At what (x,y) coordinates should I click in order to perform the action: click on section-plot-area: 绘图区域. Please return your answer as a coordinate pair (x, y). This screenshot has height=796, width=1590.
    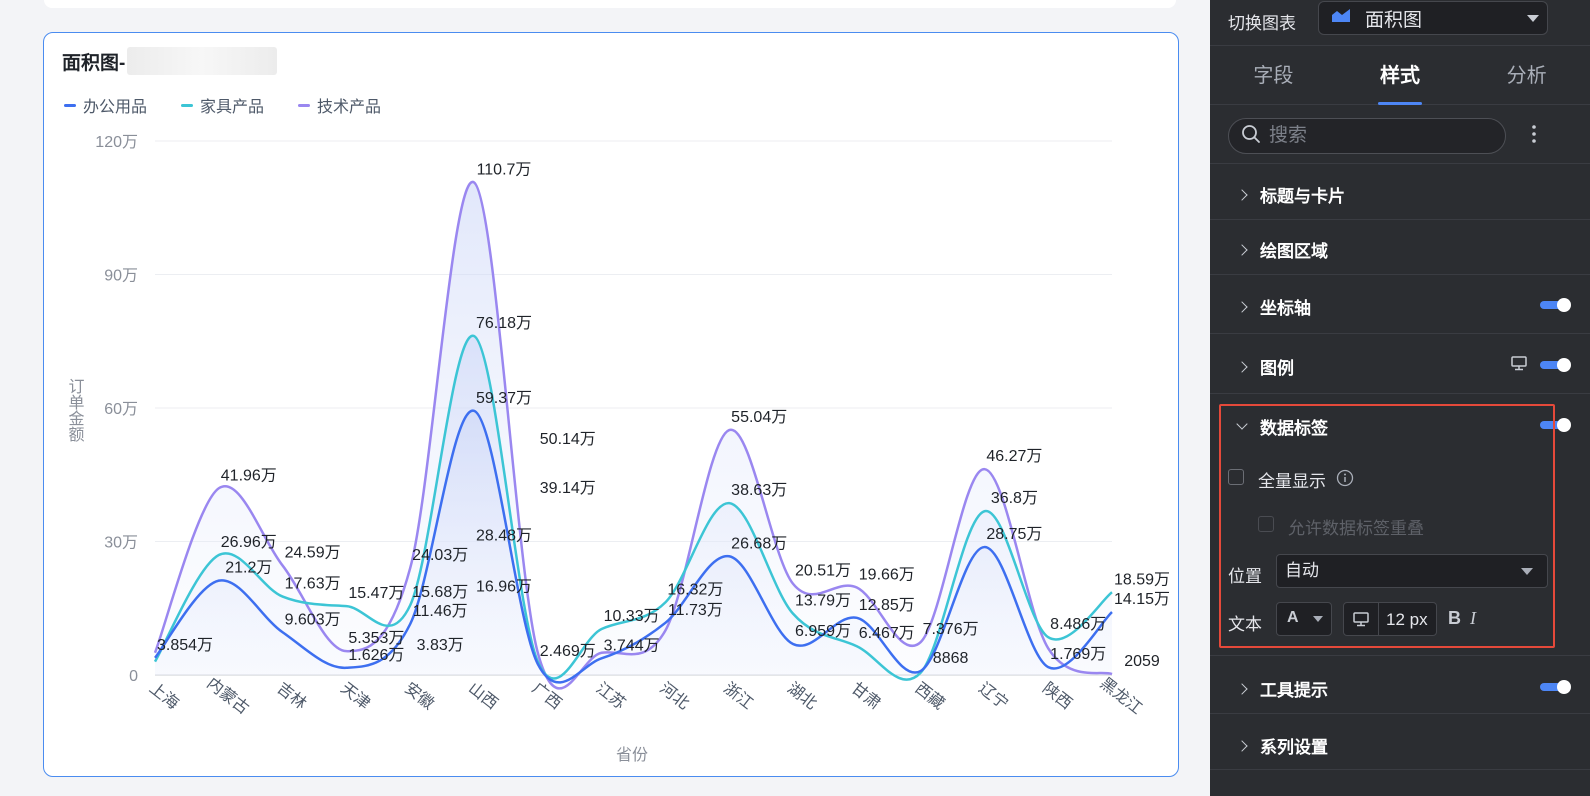
    Looking at the image, I should click on (1400, 247).